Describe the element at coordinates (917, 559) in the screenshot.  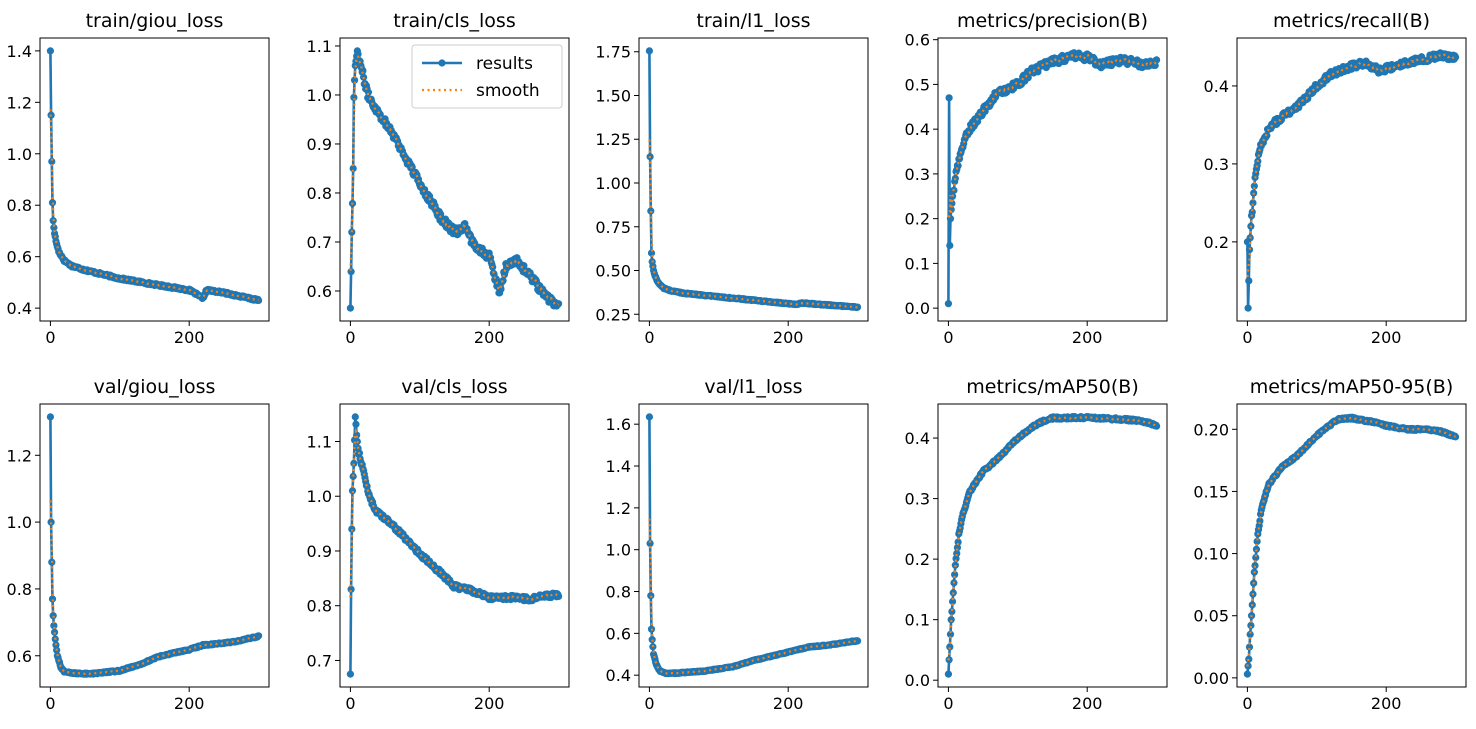
I see `y-tick-label: 0.2` at that location.